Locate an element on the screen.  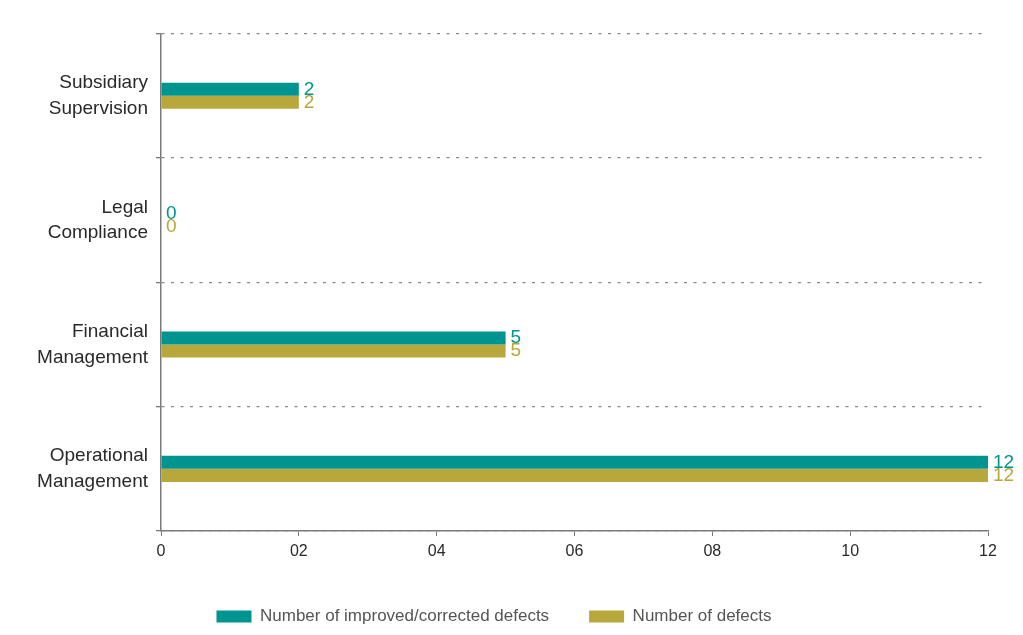
x-tick-label: 12 is located at coordinates (988, 551).